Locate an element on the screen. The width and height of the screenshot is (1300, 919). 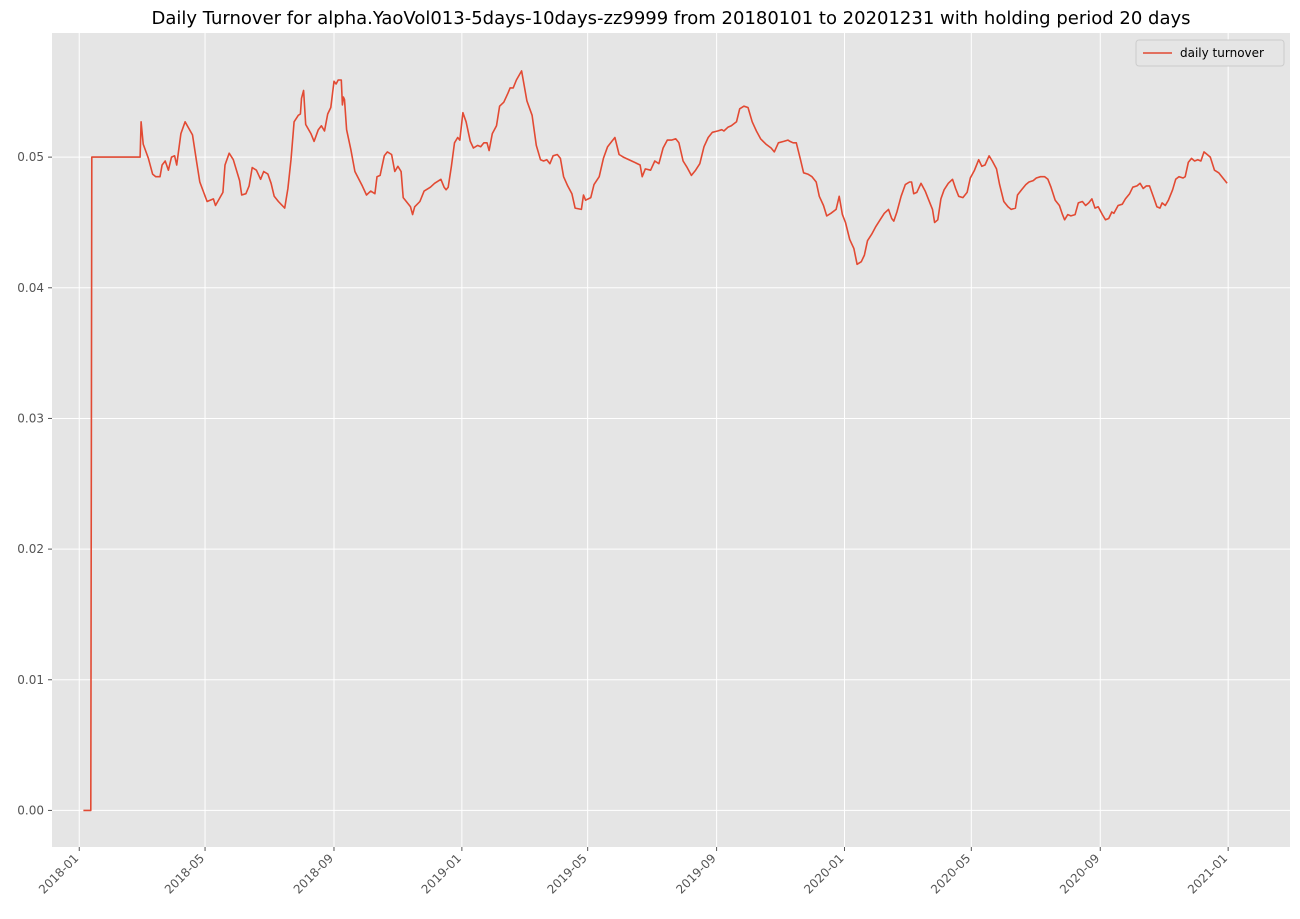
x-tick-label: 2019-05 is located at coordinates (566, 873).